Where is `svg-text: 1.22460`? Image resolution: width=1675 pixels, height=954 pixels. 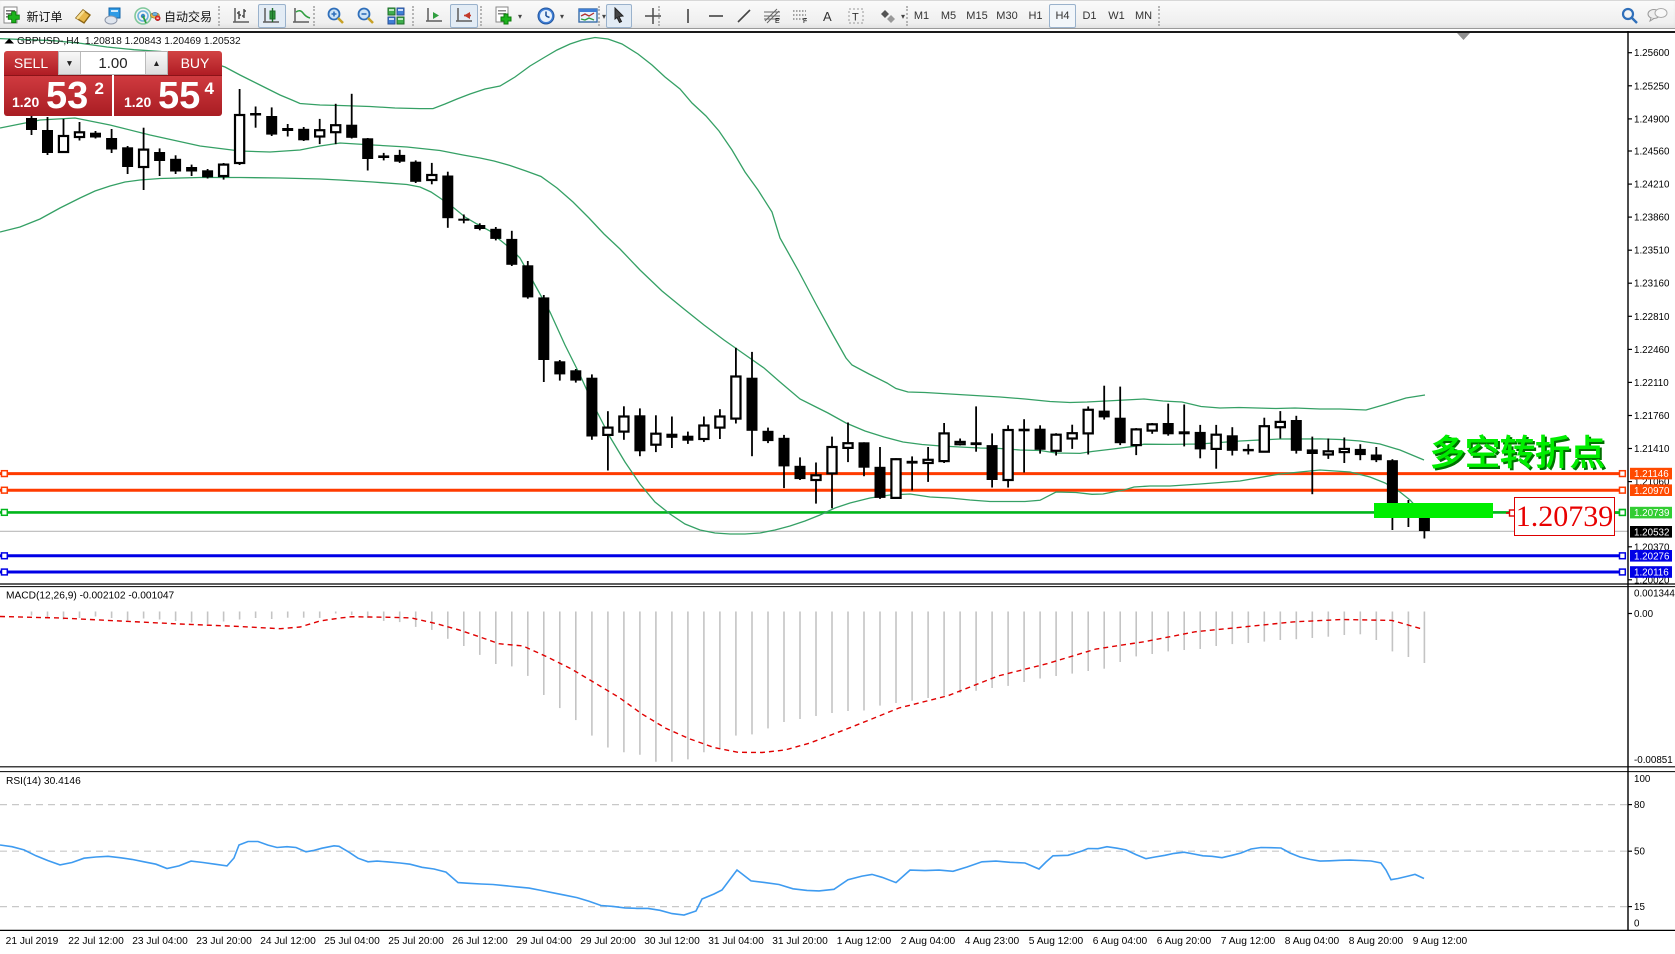
svg-text: 1.22460 is located at coordinates (1652, 350).